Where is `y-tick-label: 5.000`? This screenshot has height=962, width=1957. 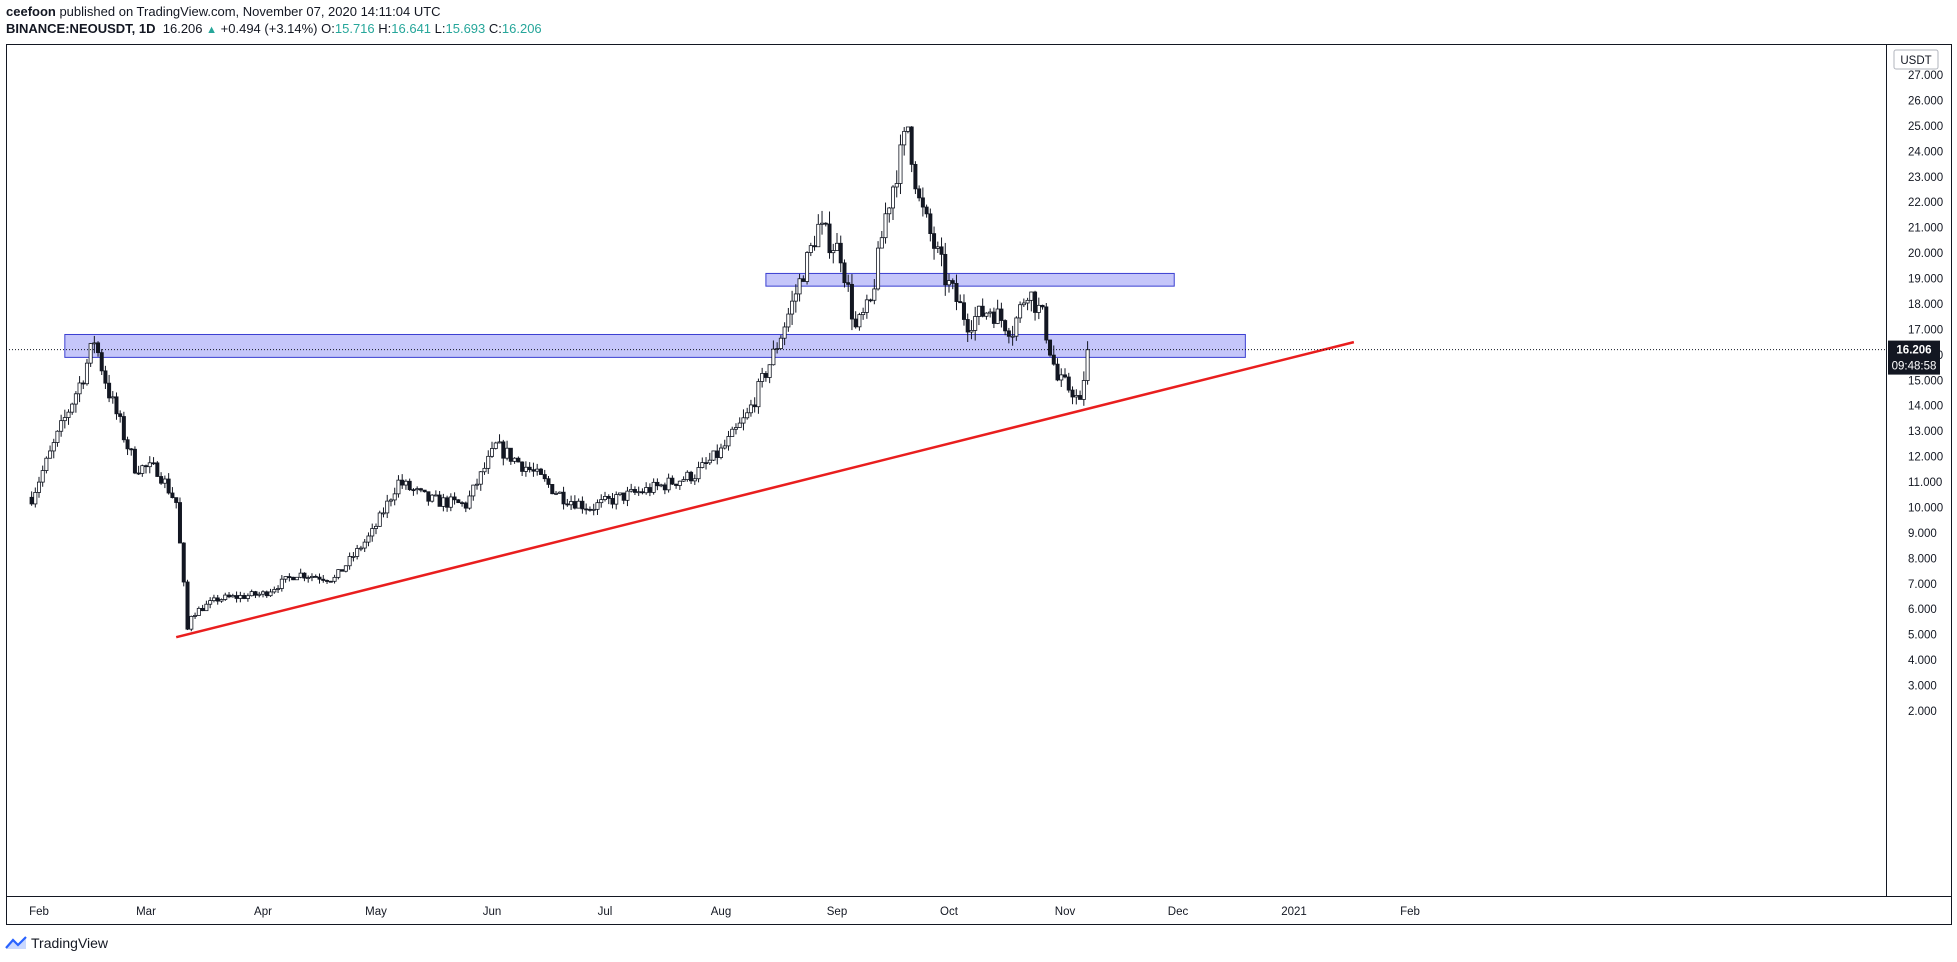 y-tick-label: 5.000 is located at coordinates (1922, 636).